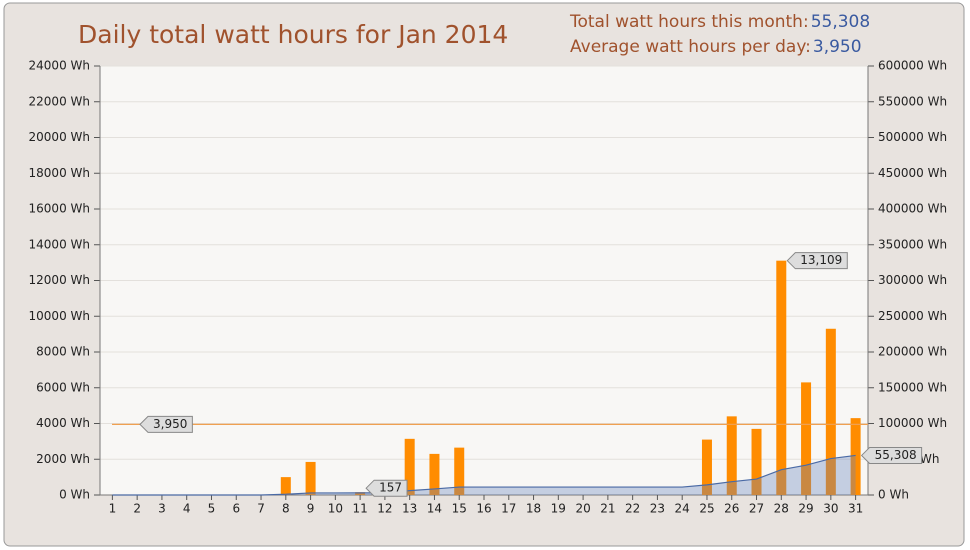 The width and height of the screenshot is (970, 550). Describe the element at coordinates (837, 47) in the screenshot. I see `summary-value: 3,950` at that location.